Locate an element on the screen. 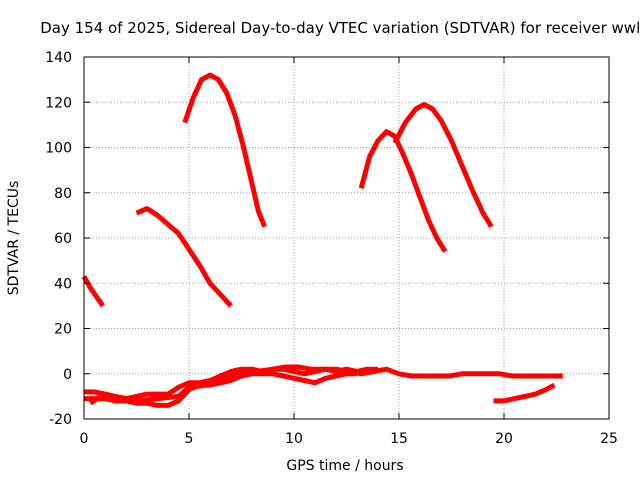 The image size is (640, 480). series-arc-right-peak-b is located at coordinates (443, 165).